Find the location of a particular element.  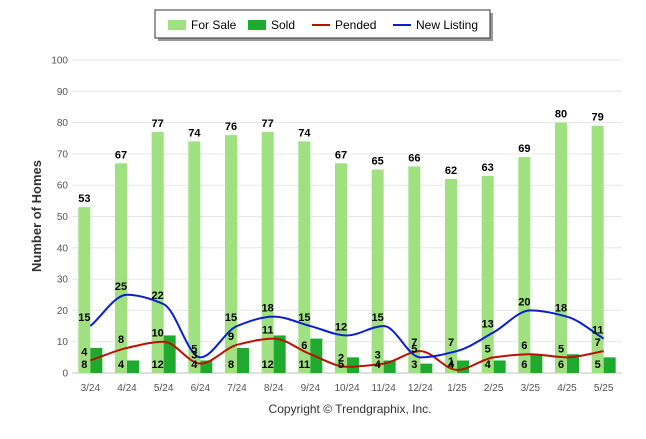

pended-value-label: 4 is located at coordinates (84, 352).